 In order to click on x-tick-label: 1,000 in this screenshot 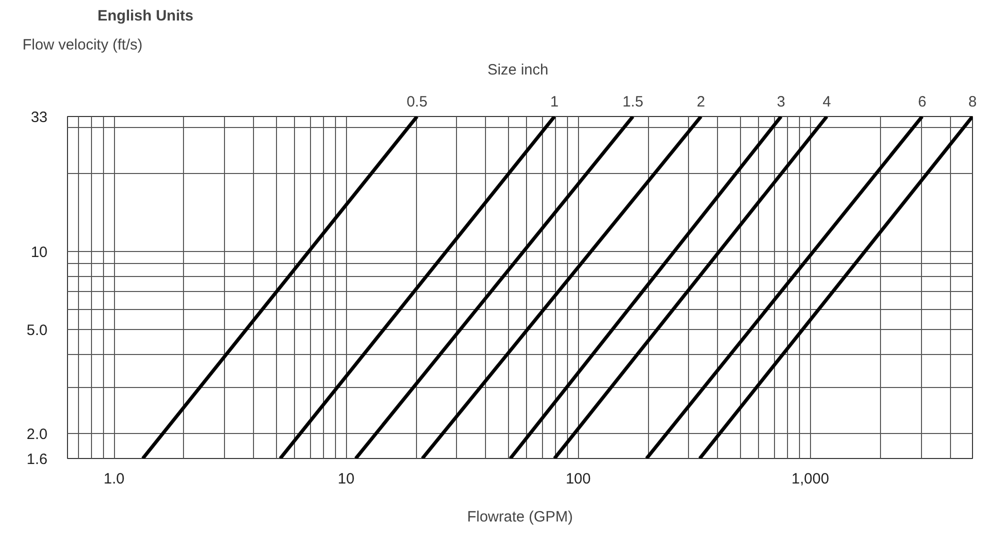, I will do `click(811, 479)`.